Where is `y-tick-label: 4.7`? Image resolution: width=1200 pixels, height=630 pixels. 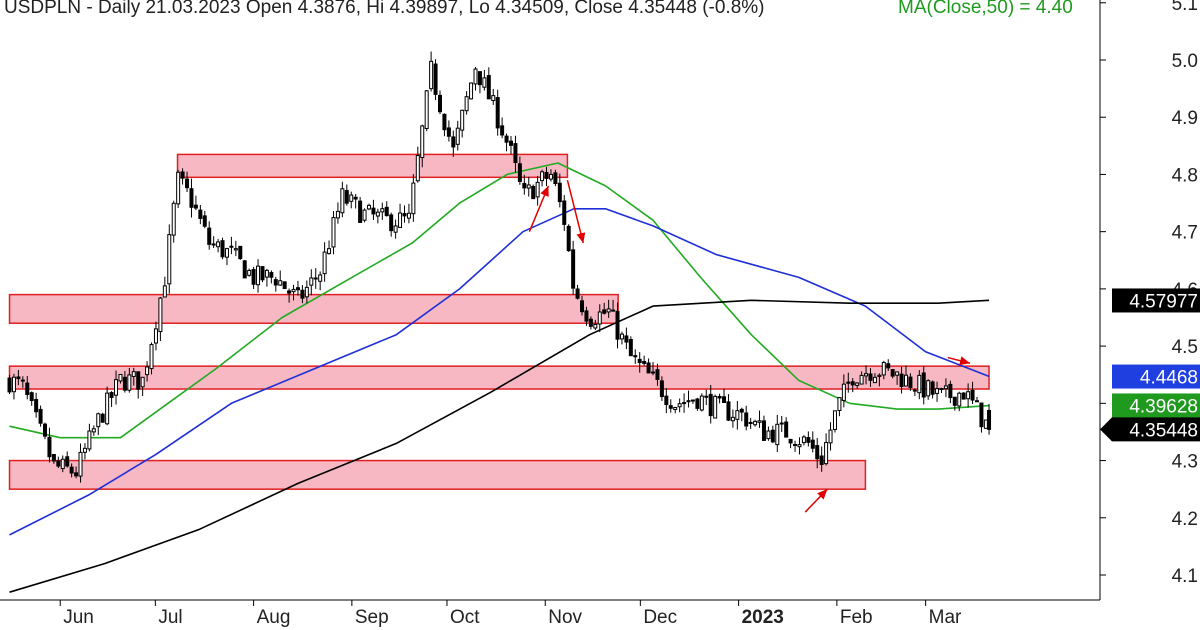
y-tick-label: 4.7 is located at coordinates (1185, 233).